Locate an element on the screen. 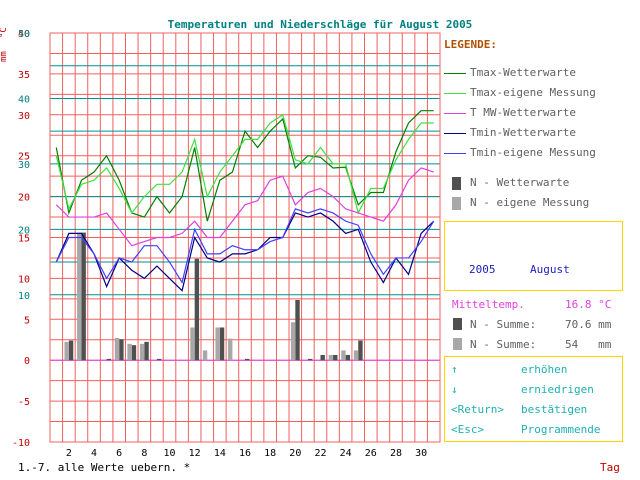 The width and height of the screenshot is (640, 480). temp-tick-label: 5 is located at coordinates (27, 320).